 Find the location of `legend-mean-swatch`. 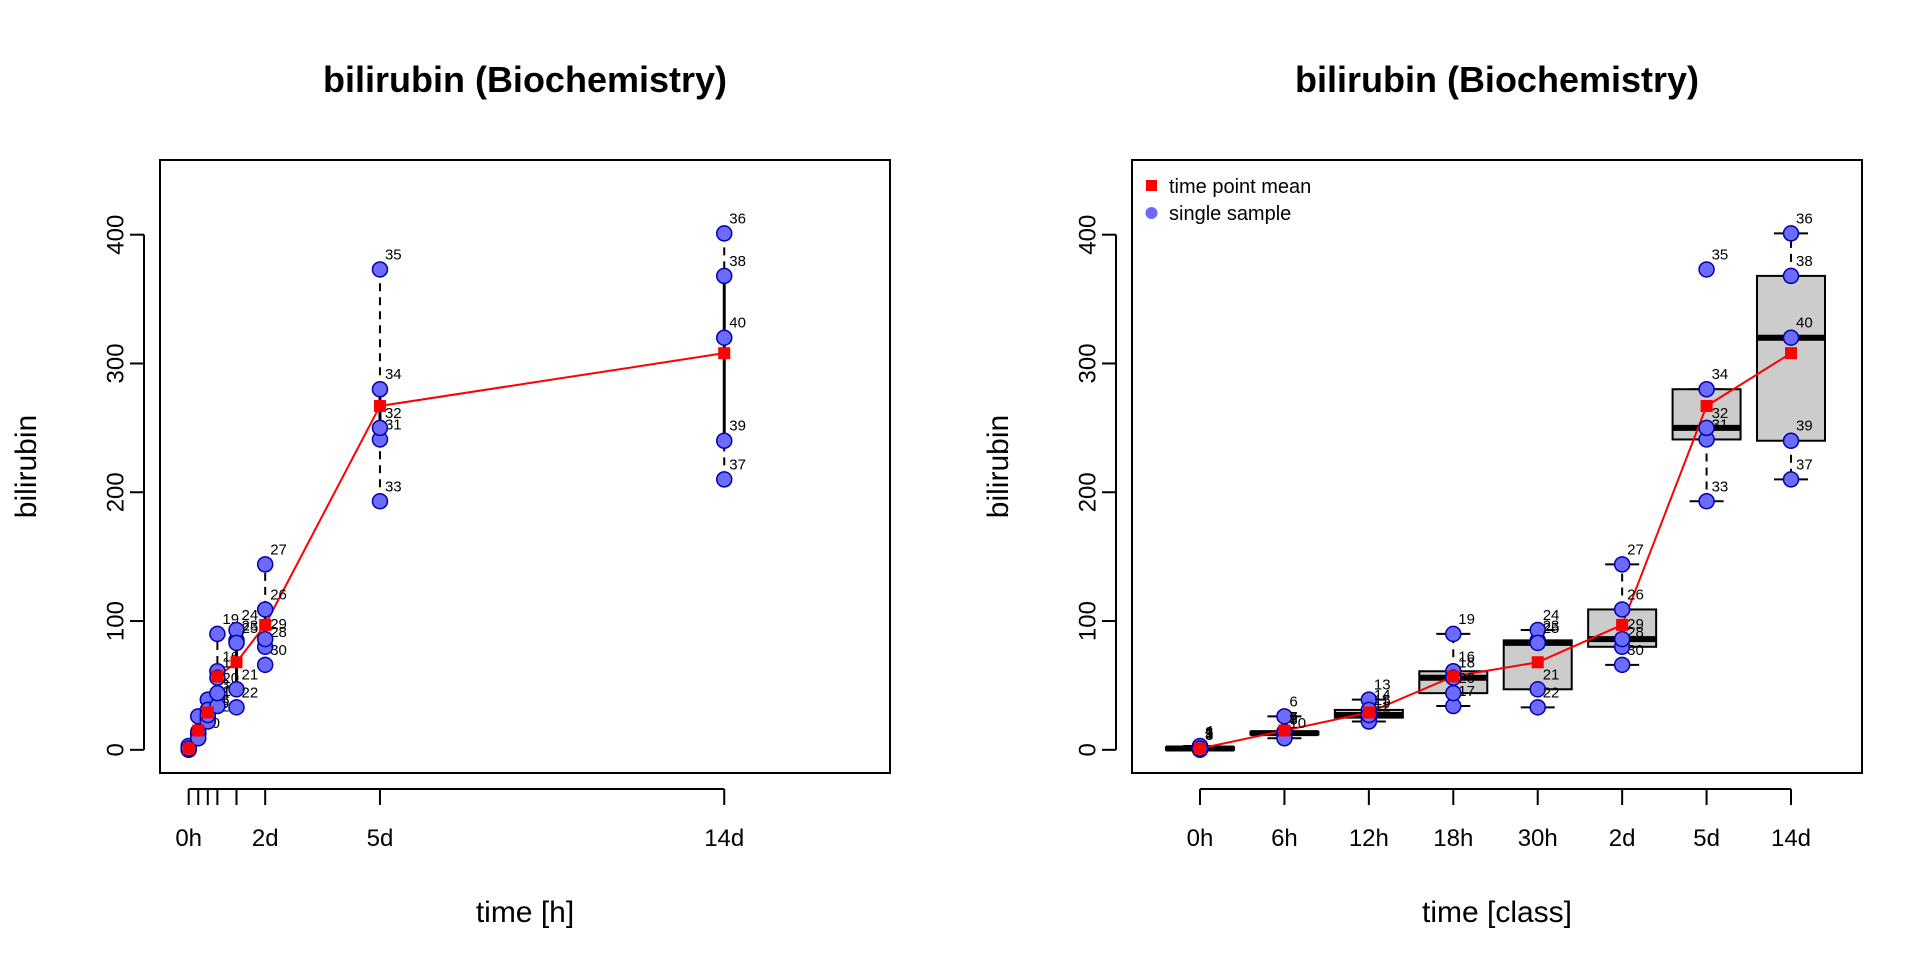

legend-mean-swatch is located at coordinates (1151, 185).